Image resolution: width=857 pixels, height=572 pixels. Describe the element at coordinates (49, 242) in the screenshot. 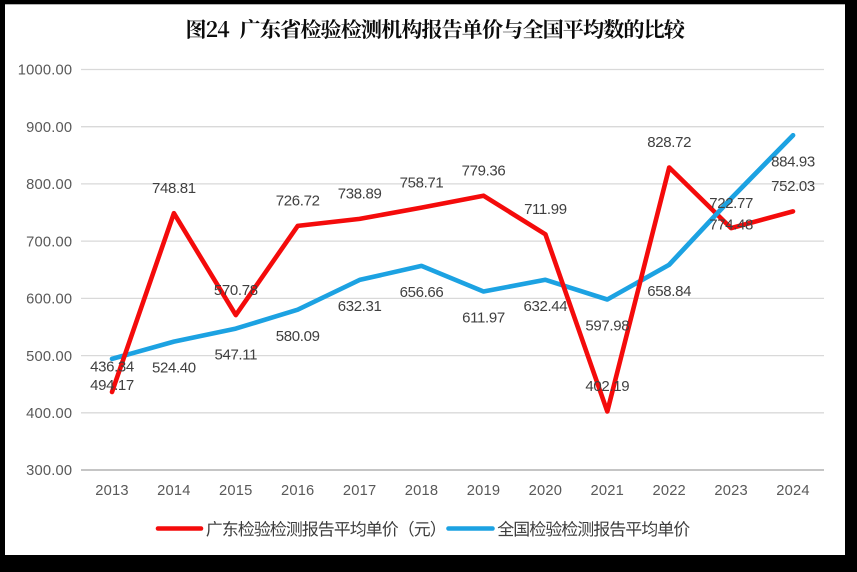

I see `svg-text: 700.00` at that location.